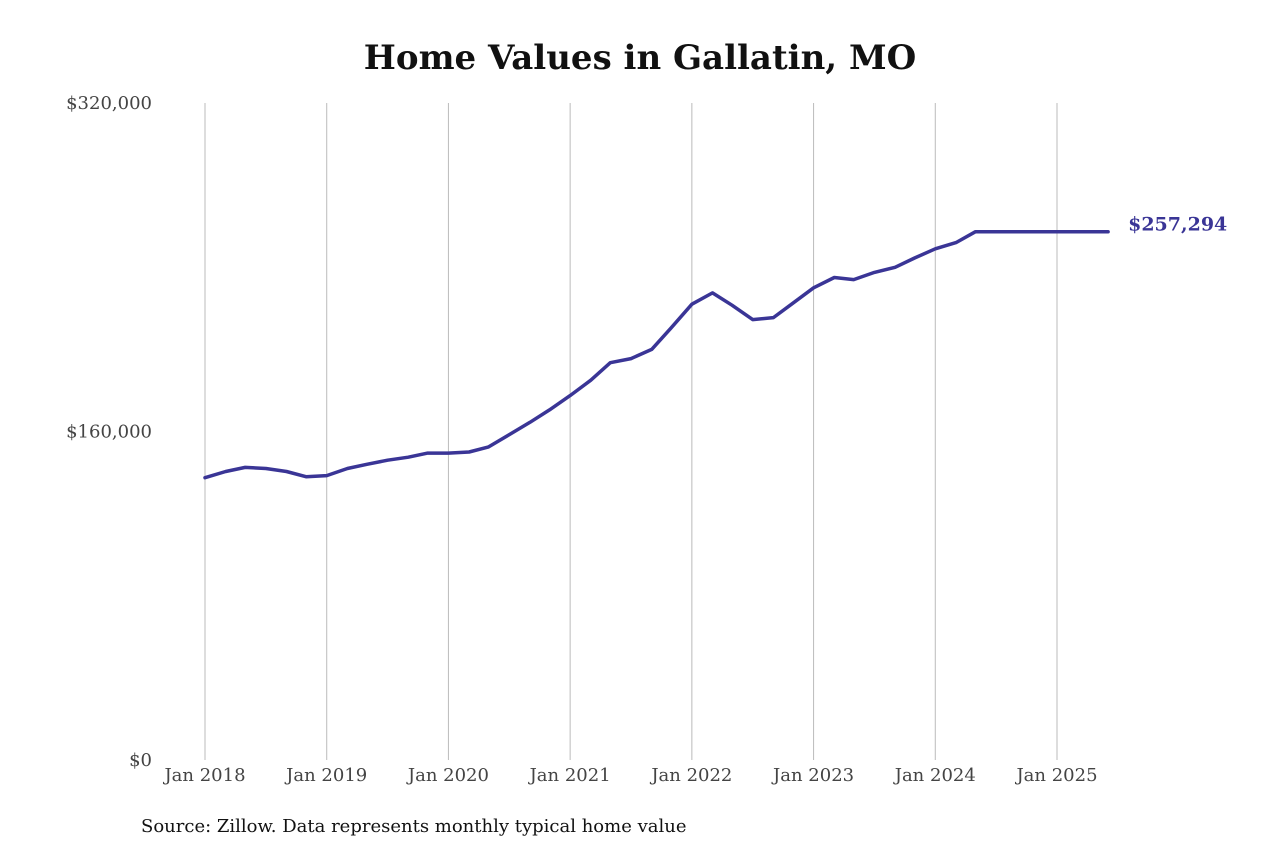 The image size is (1280, 853). I want to click on chart-title: Home Values in Gallatin, MO, so click(640, 58).